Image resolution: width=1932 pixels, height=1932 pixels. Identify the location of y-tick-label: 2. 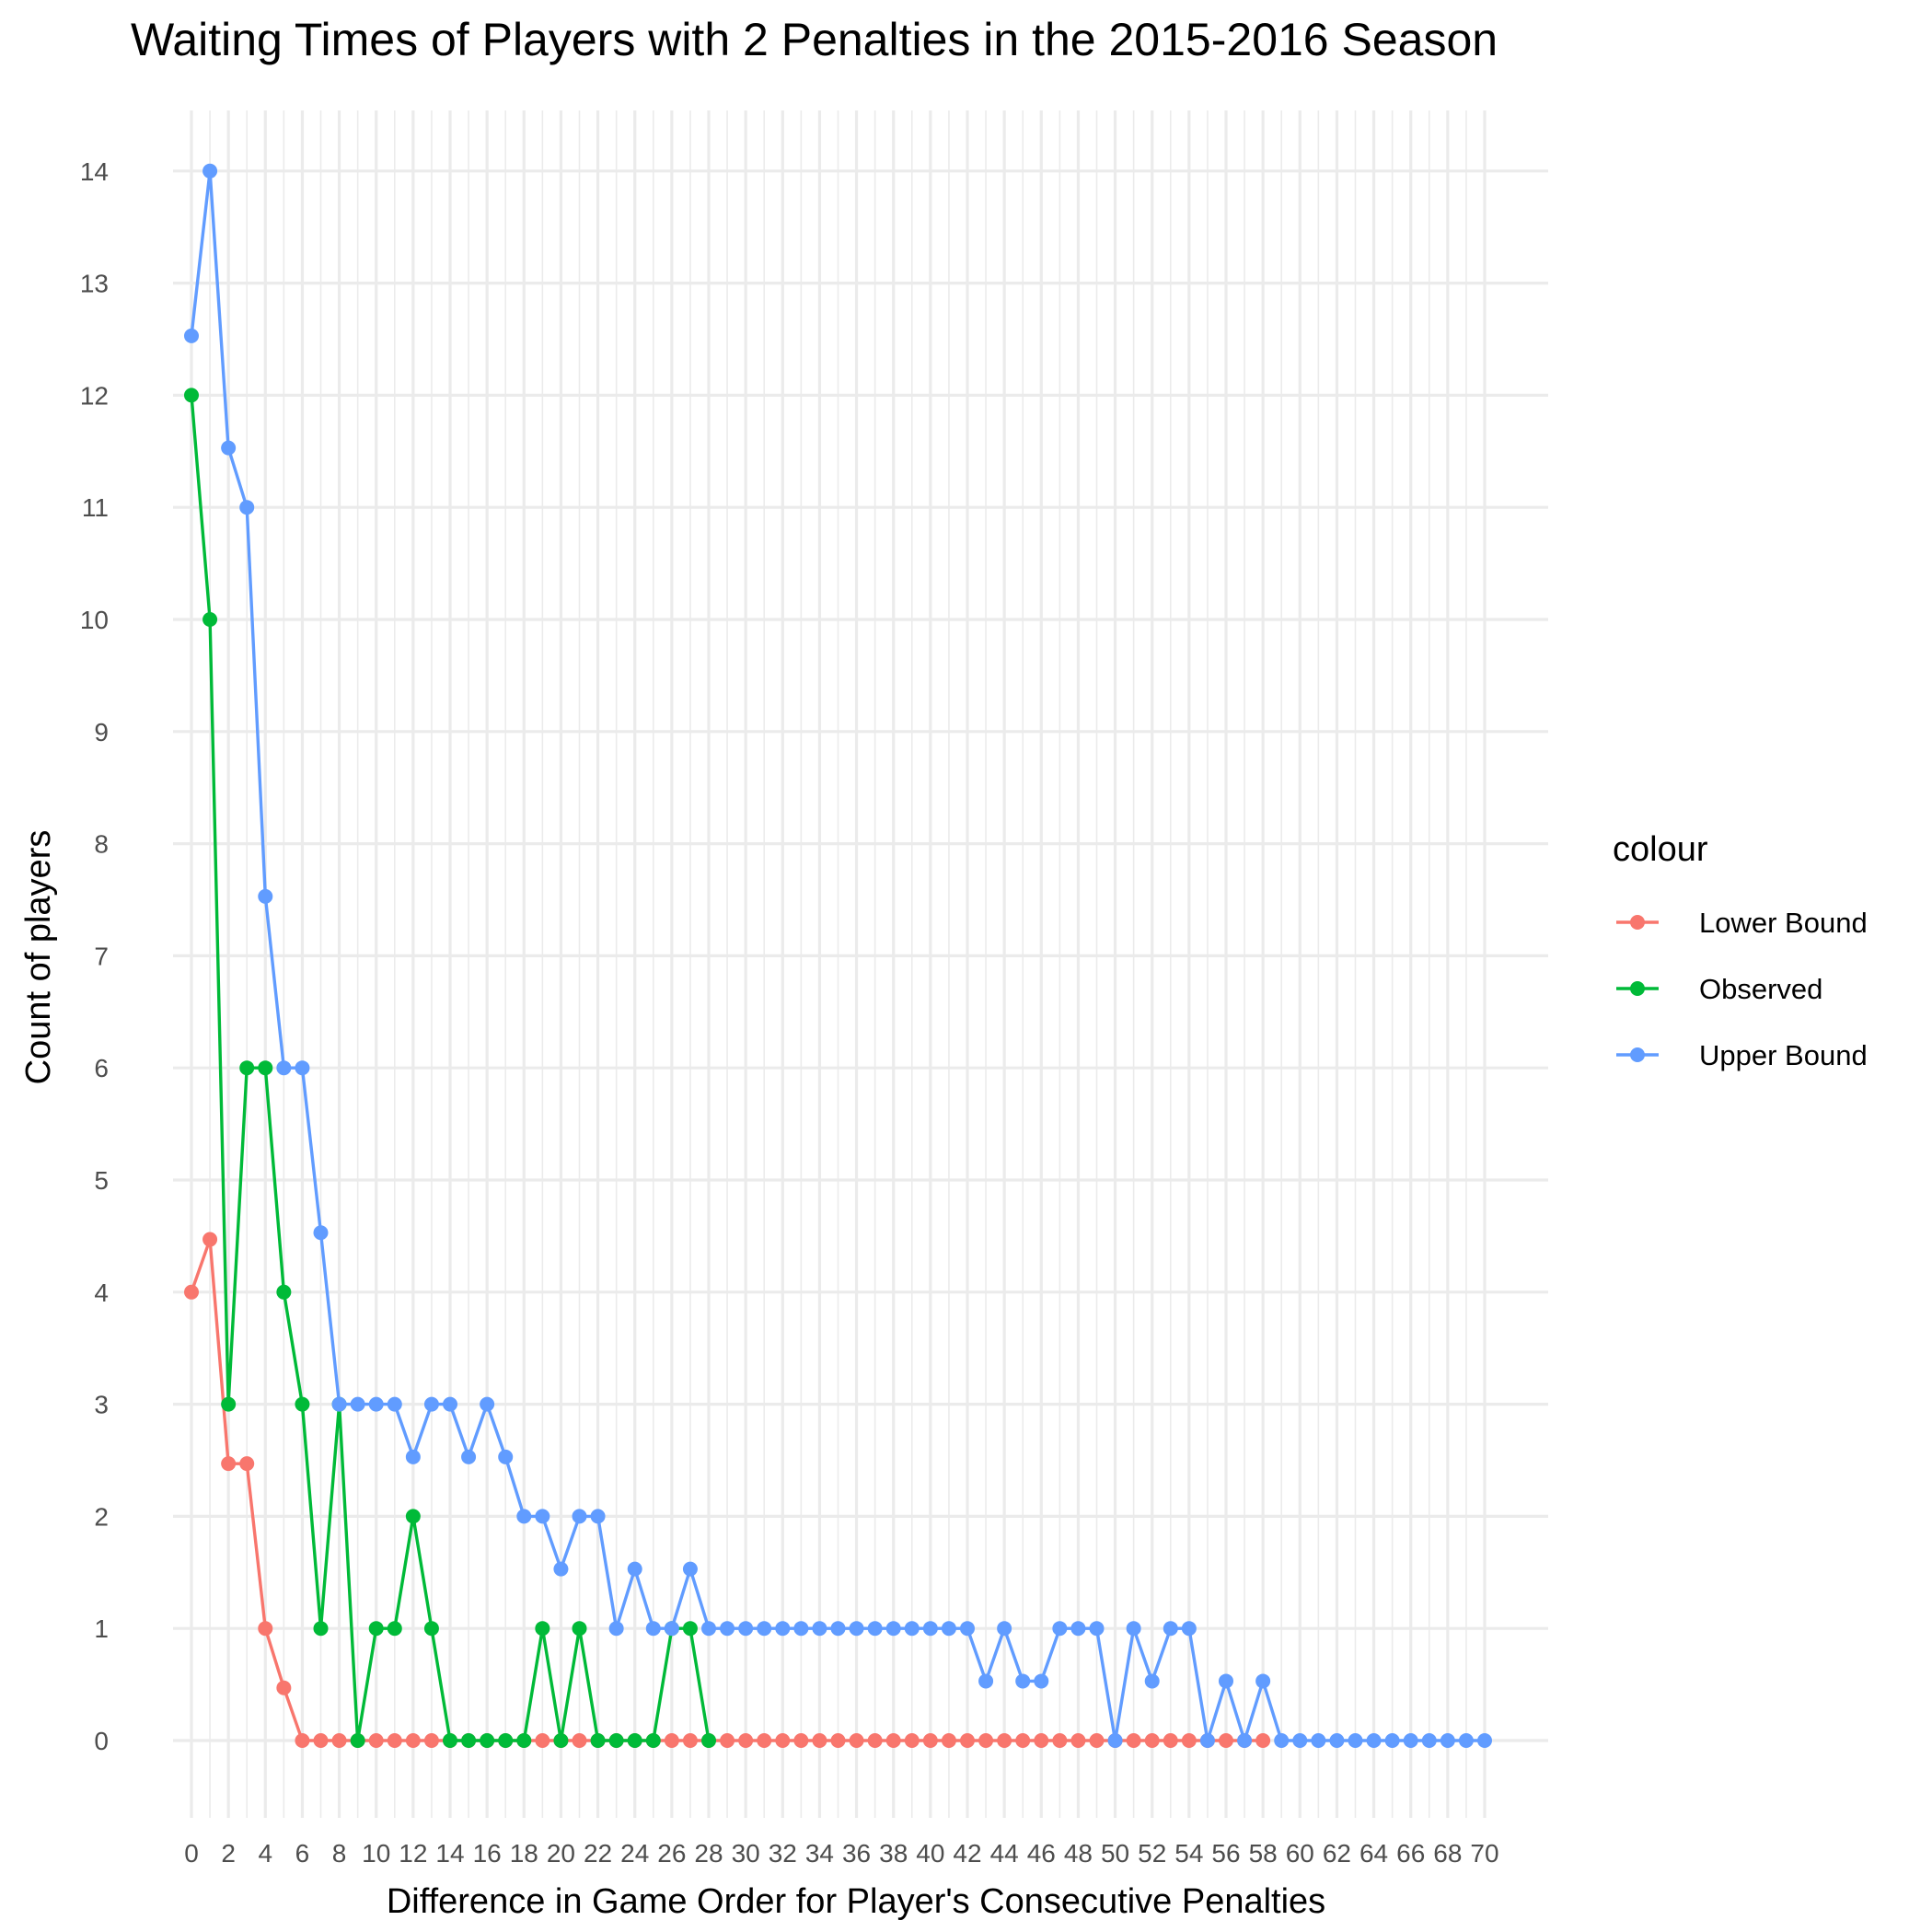
(102, 1517).